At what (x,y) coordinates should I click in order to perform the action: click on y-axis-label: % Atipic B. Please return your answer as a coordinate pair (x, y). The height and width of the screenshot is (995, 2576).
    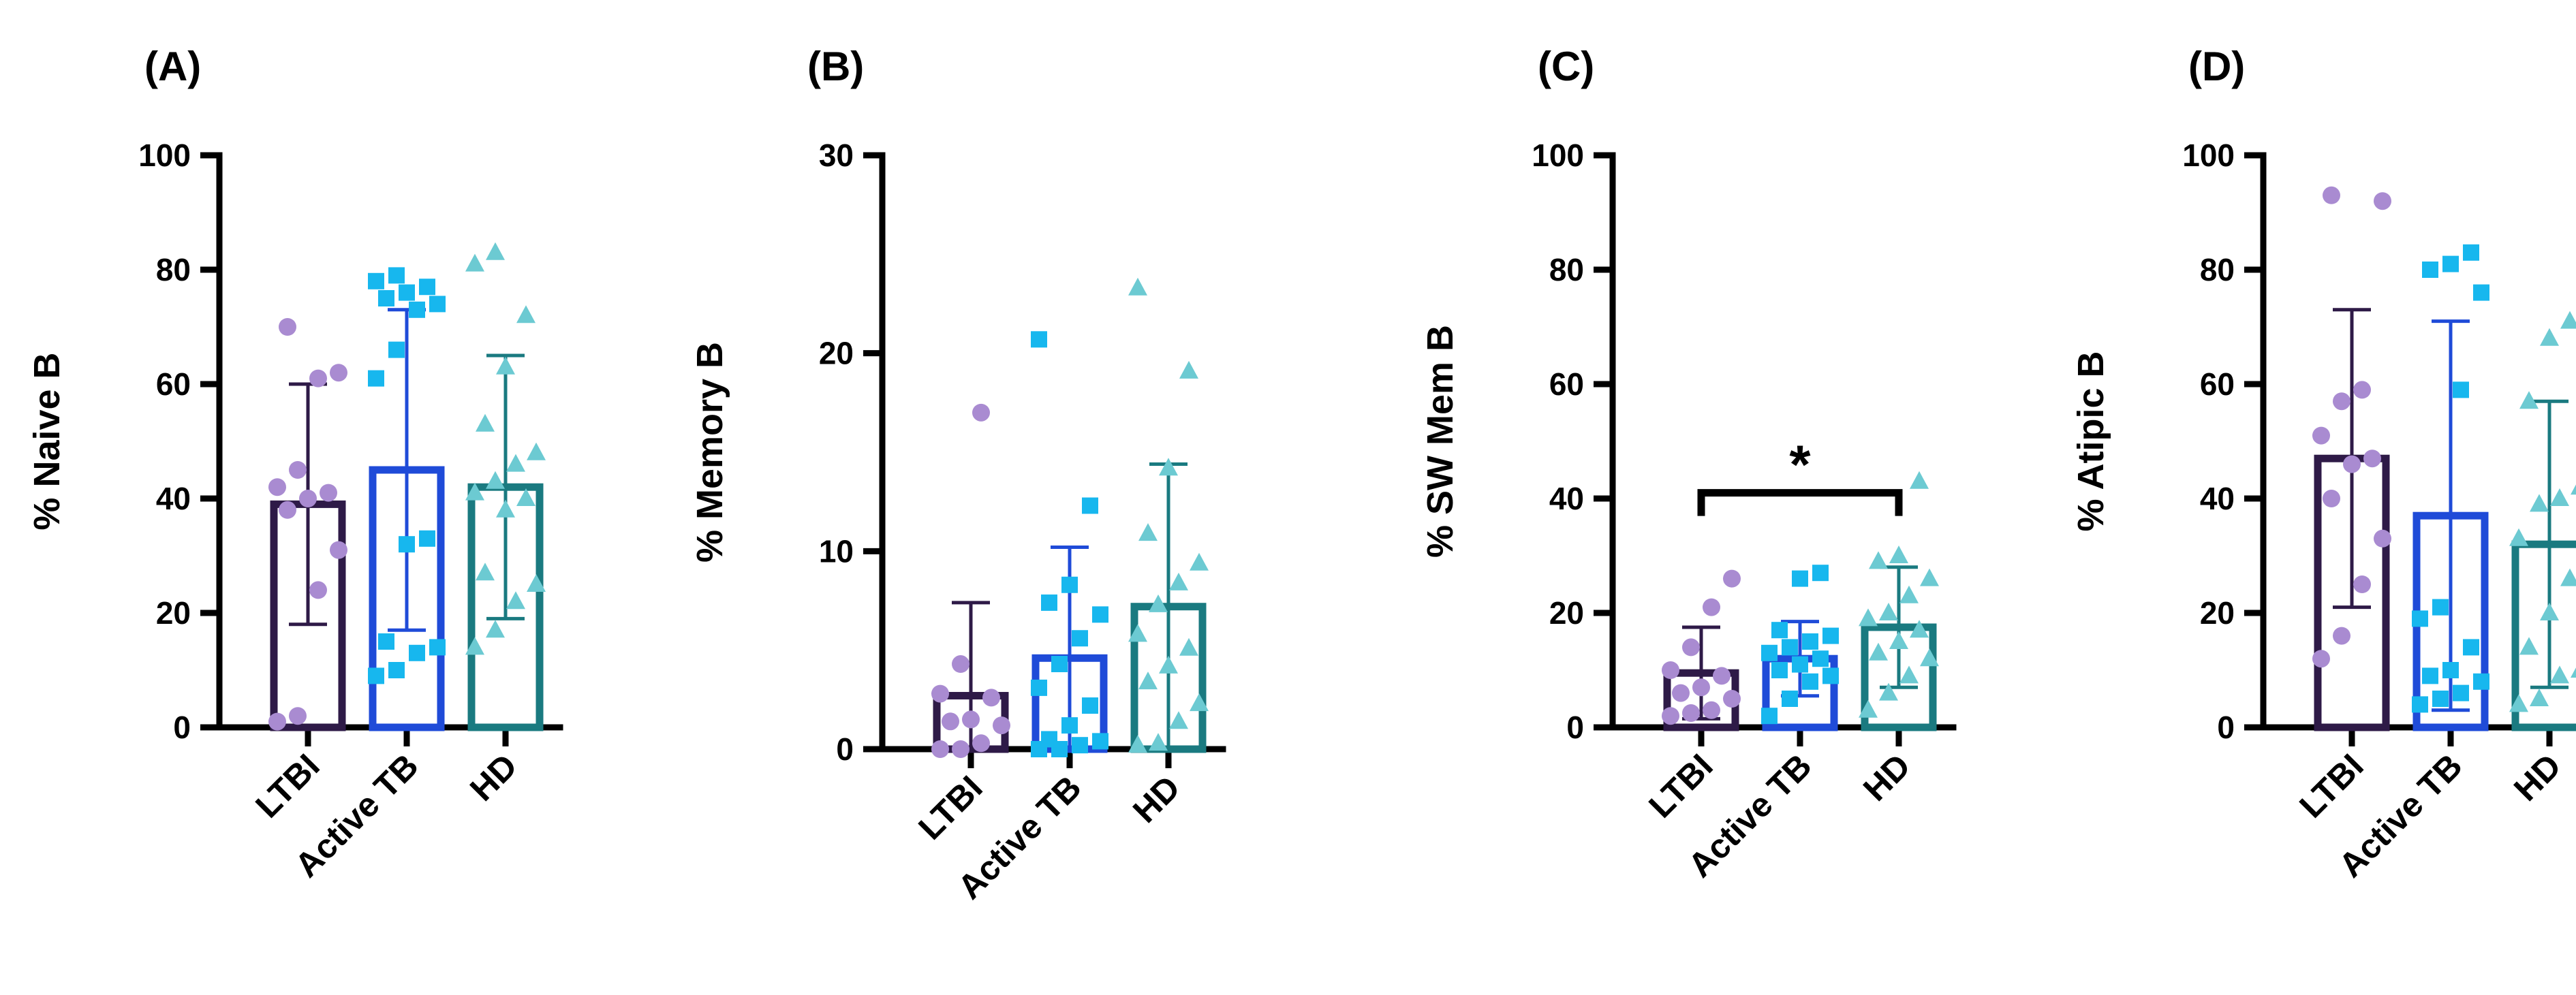
    Looking at the image, I should click on (2090, 441).